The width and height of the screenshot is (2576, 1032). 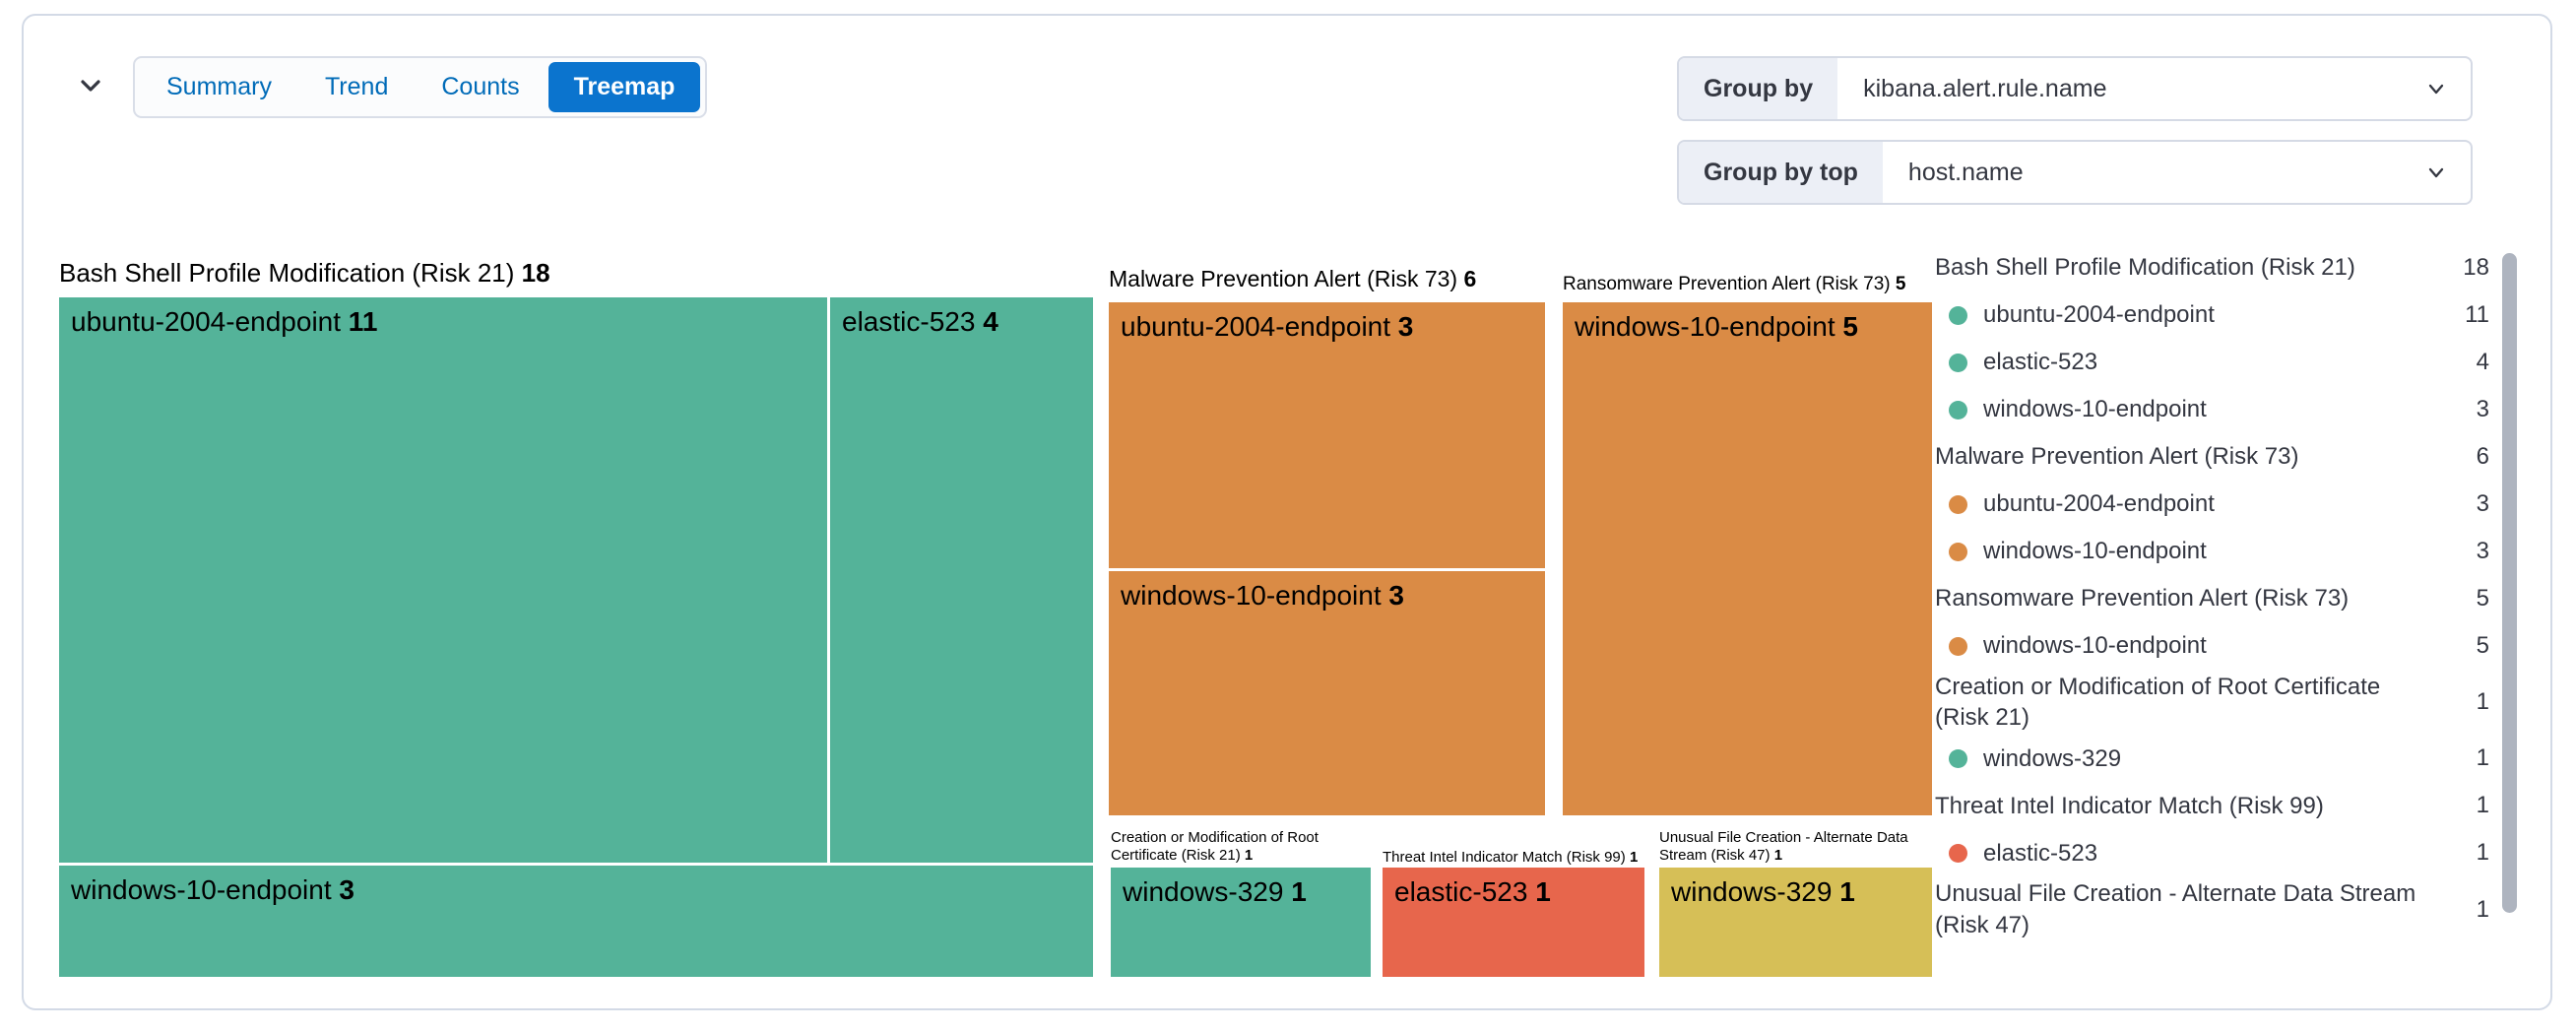 I want to click on legend-count: 11, so click(x=2477, y=314).